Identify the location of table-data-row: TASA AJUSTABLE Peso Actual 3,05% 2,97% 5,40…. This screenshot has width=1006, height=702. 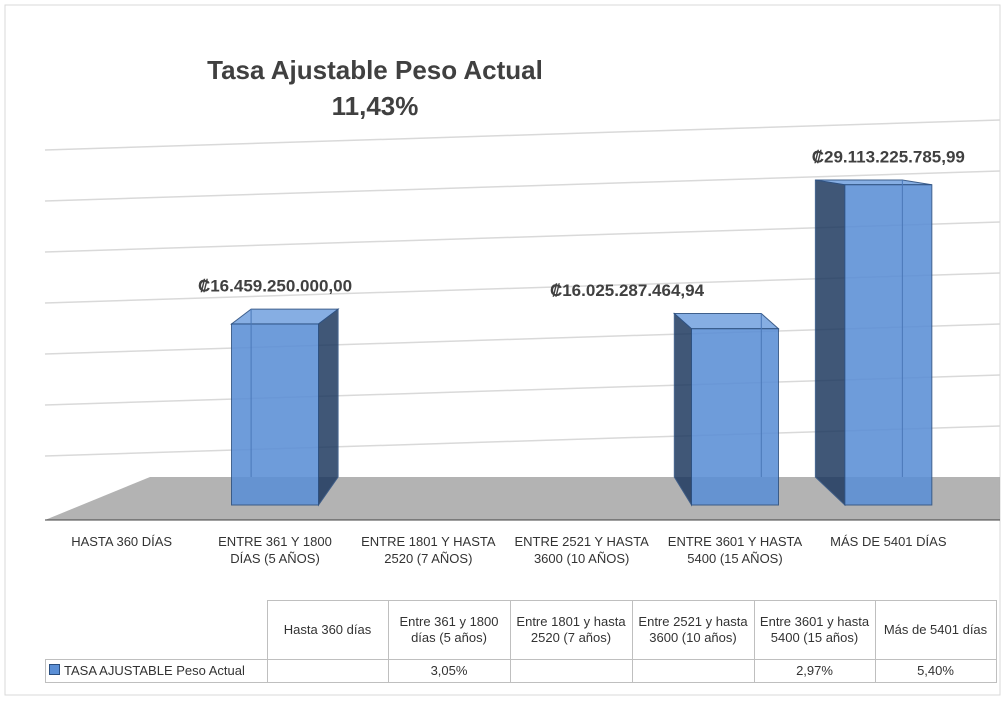
(521, 671).